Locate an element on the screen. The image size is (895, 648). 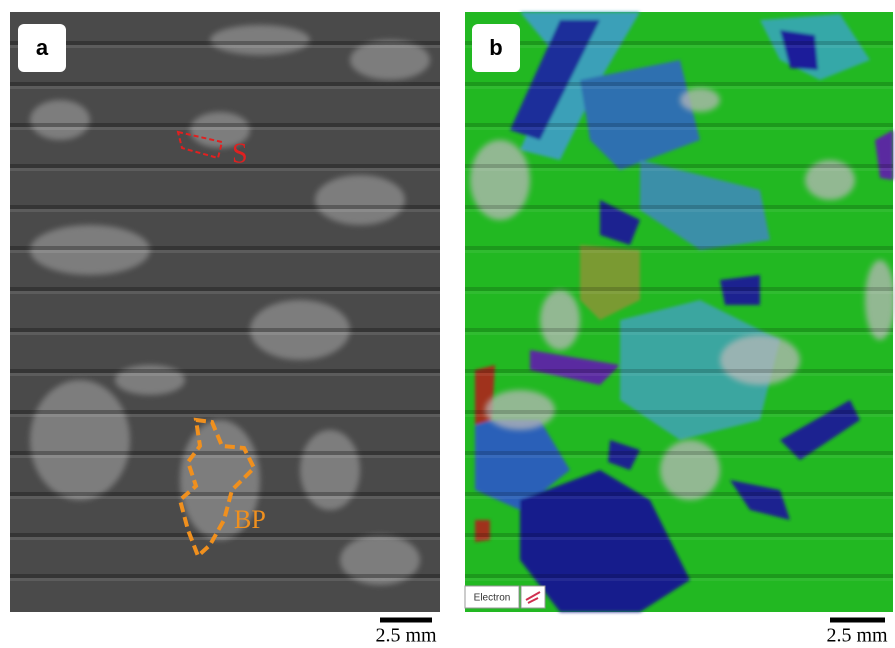
legend-box is located at coordinates (492, 597).